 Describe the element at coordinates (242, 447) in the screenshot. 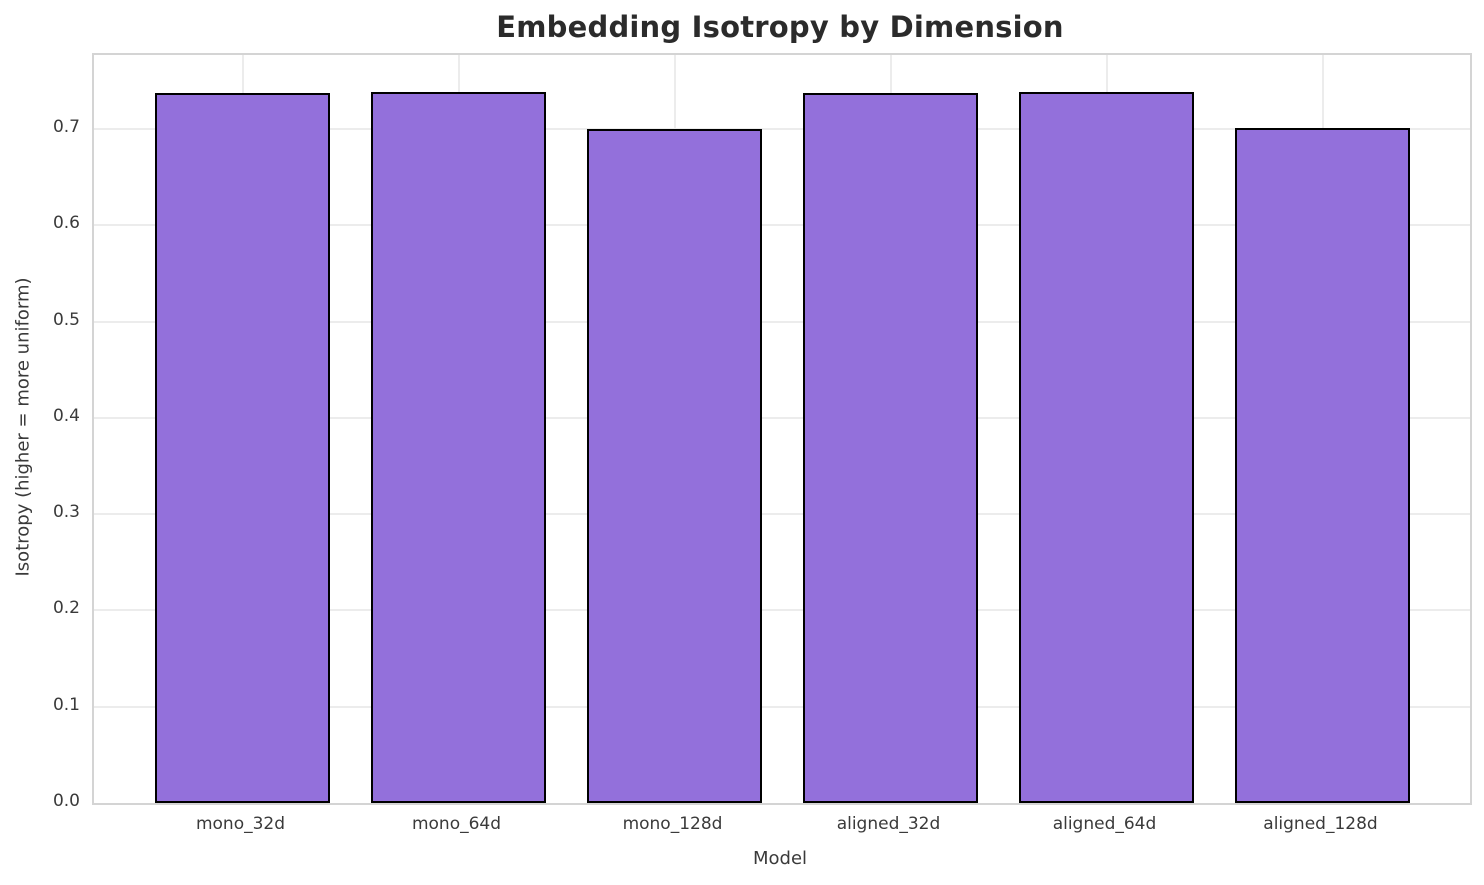

I see `bar-mono_32d` at that location.